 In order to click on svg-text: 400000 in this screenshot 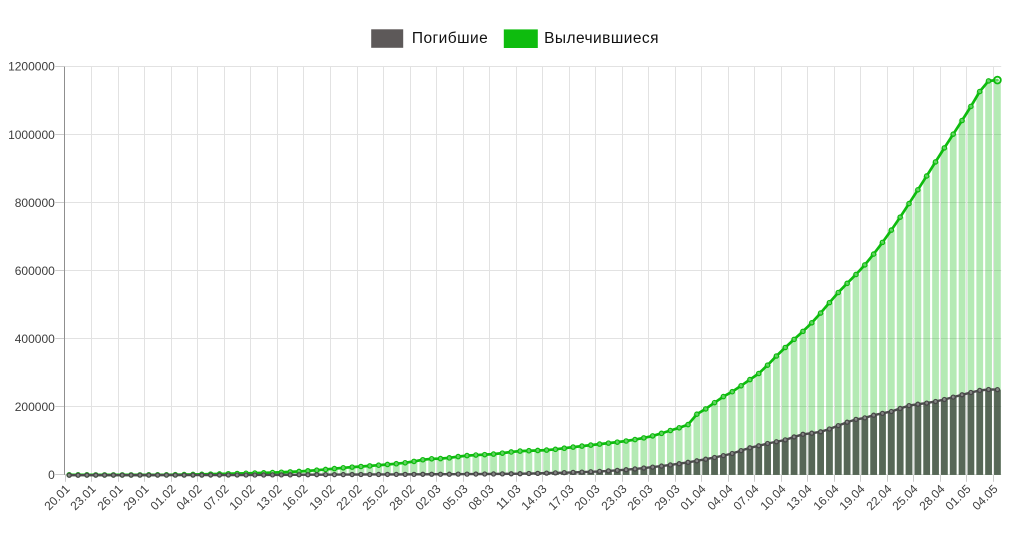, I will do `click(35, 339)`.